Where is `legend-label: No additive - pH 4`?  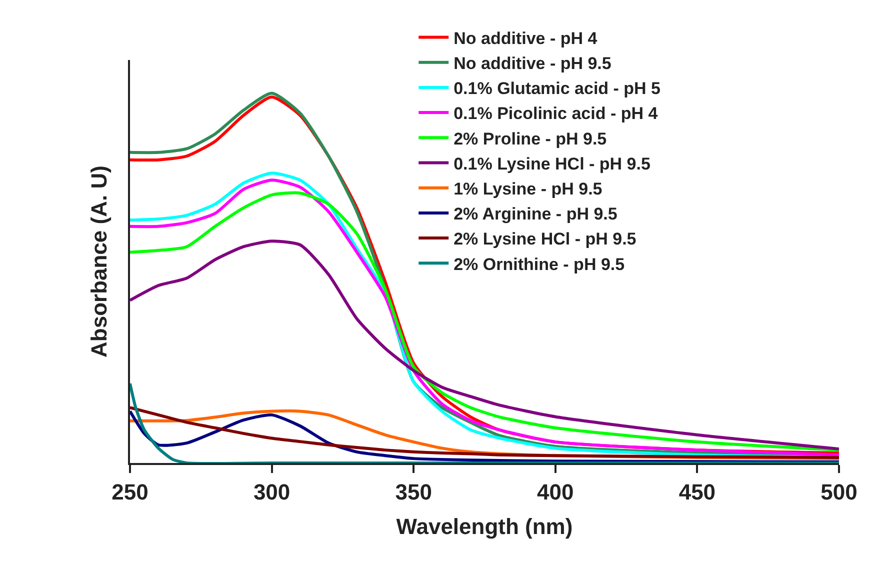
legend-label: No additive - pH 4 is located at coordinates (526, 38).